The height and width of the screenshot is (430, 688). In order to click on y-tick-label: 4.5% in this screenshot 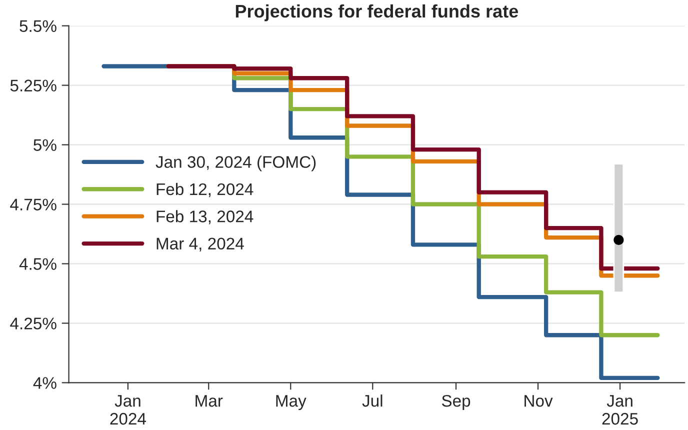, I will do `click(37, 264)`.